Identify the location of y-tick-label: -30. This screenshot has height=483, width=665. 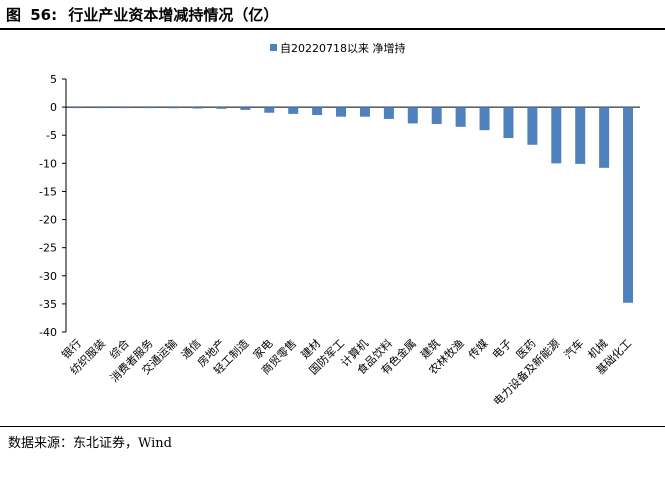
(48, 276).